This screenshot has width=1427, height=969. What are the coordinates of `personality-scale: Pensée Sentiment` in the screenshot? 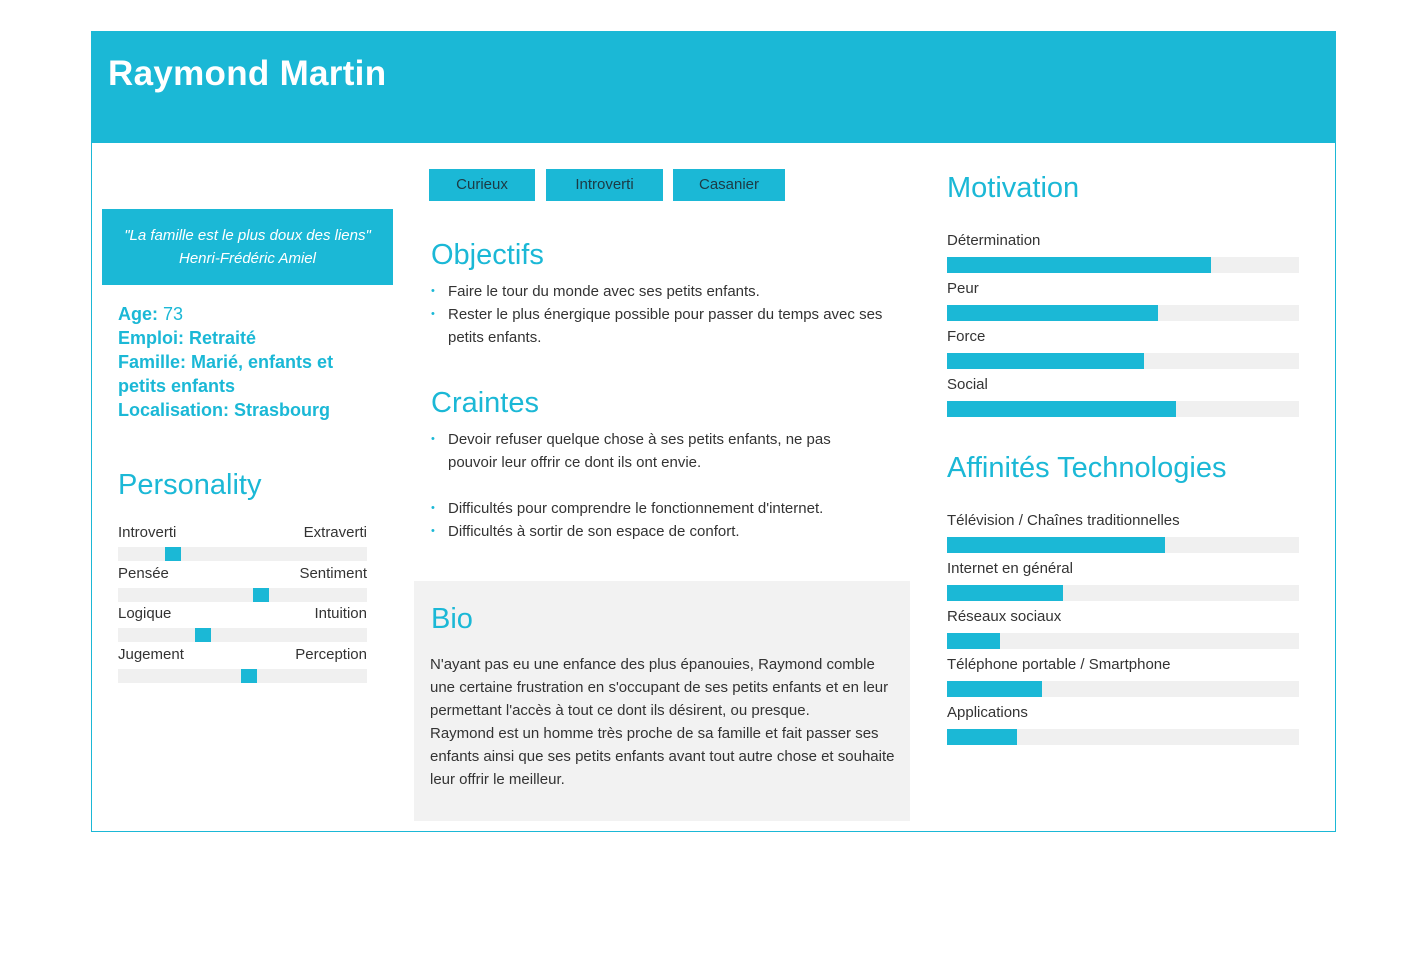 It's located at (242, 585).